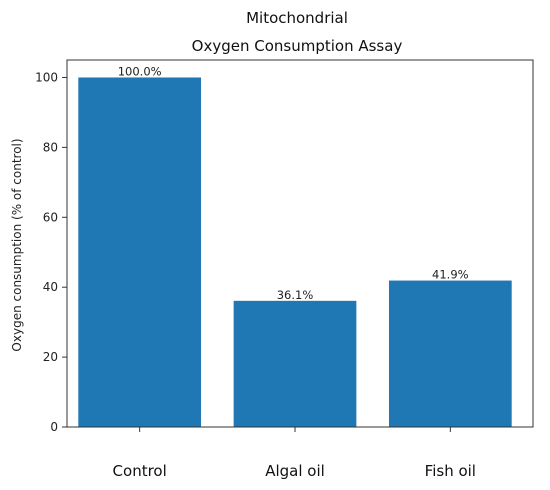 This screenshot has width=550, height=490. I want to click on x-tick-label: Algal oil, so click(295, 471).